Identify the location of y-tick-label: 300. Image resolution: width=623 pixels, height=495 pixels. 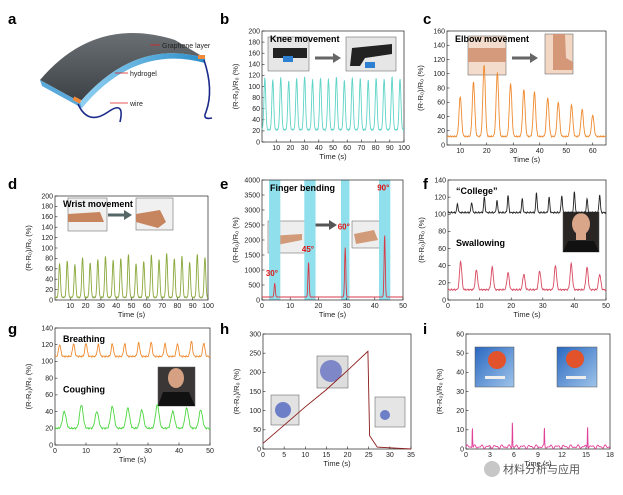
(255, 334).